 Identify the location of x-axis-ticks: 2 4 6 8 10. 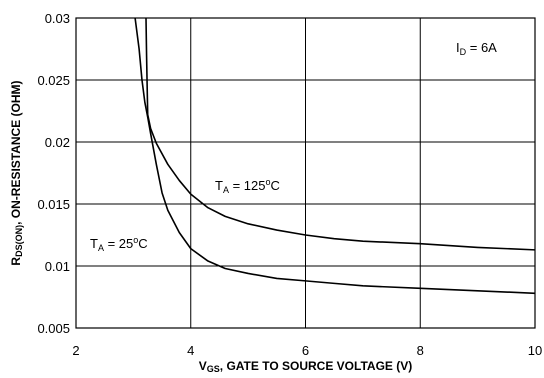
(307, 350).